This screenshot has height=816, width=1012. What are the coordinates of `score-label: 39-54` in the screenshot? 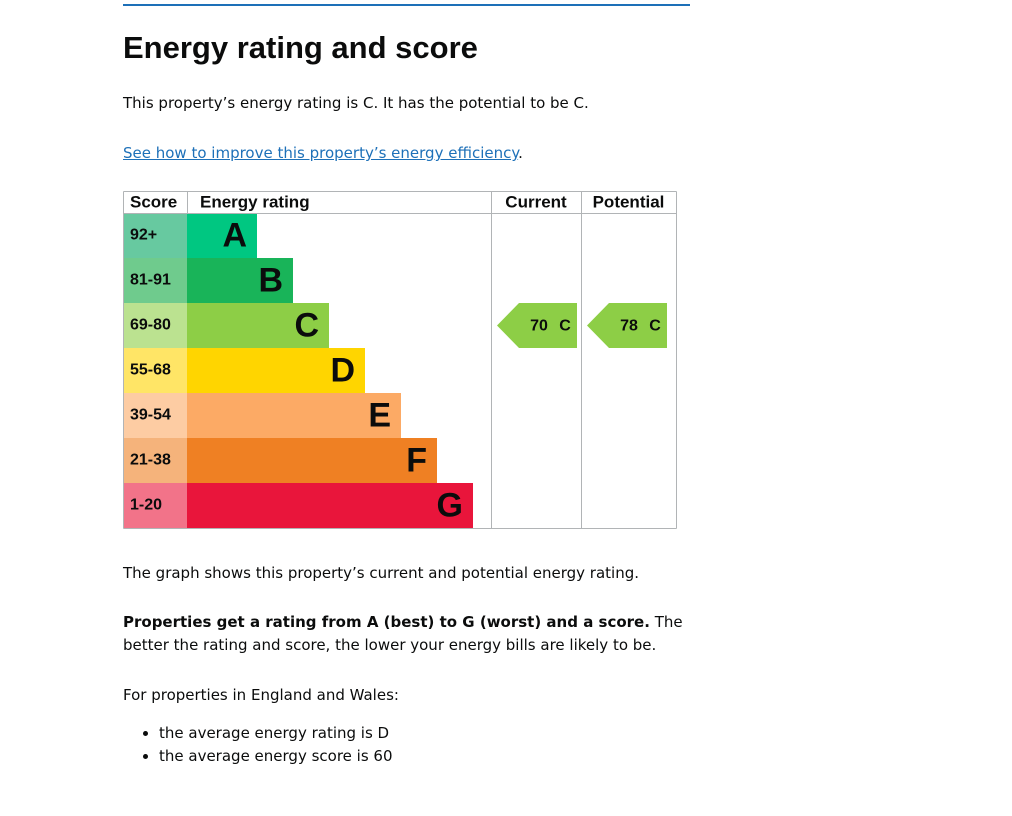 It's located at (150, 415).